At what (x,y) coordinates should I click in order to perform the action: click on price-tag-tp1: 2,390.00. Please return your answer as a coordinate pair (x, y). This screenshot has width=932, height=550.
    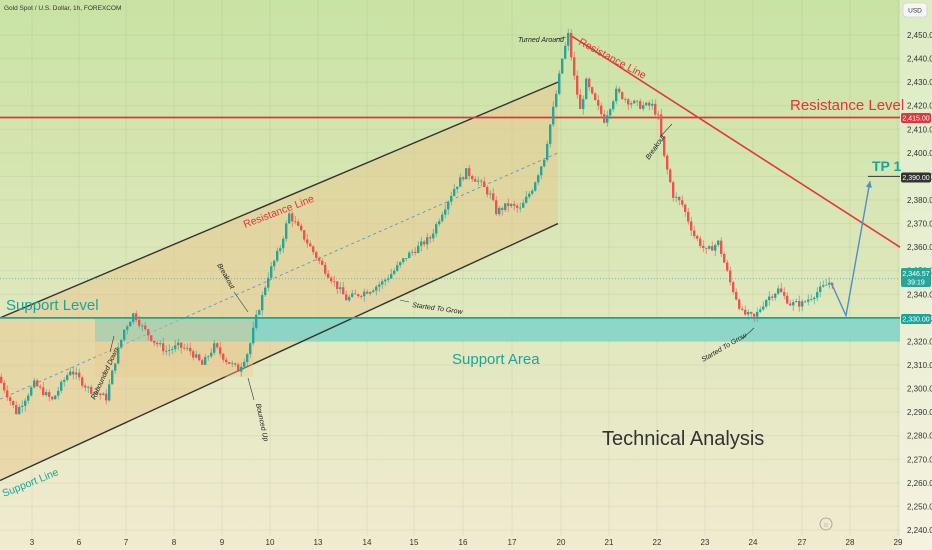
    Looking at the image, I should click on (916, 177).